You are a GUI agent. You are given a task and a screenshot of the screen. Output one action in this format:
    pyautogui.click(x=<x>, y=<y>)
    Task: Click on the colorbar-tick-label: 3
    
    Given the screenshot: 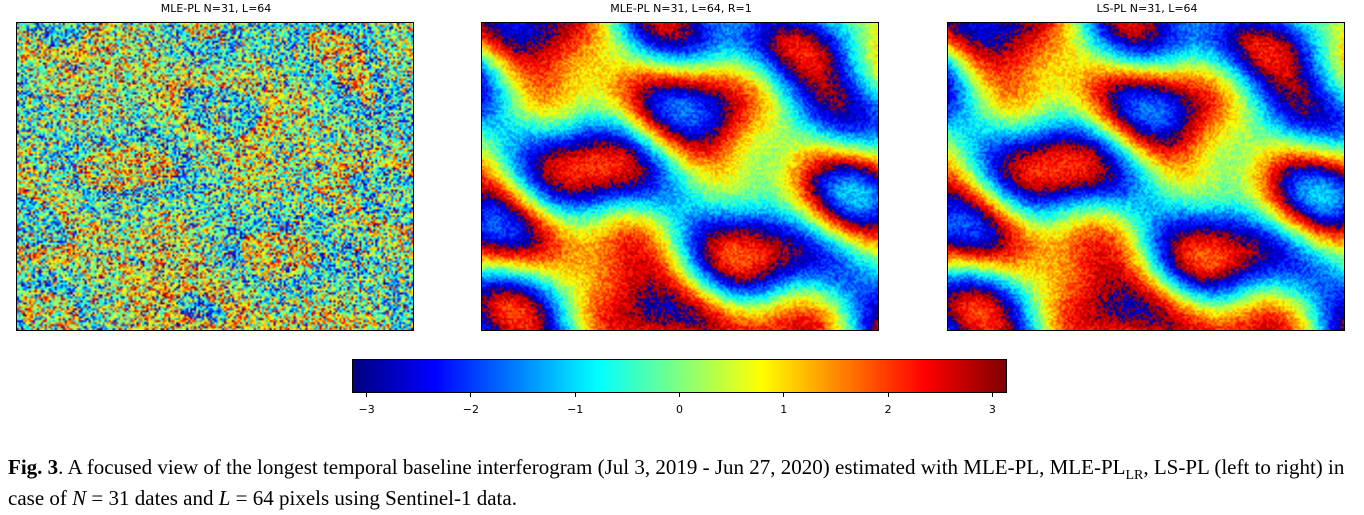 What is the action you would take?
    pyautogui.click(x=992, y=409)
    